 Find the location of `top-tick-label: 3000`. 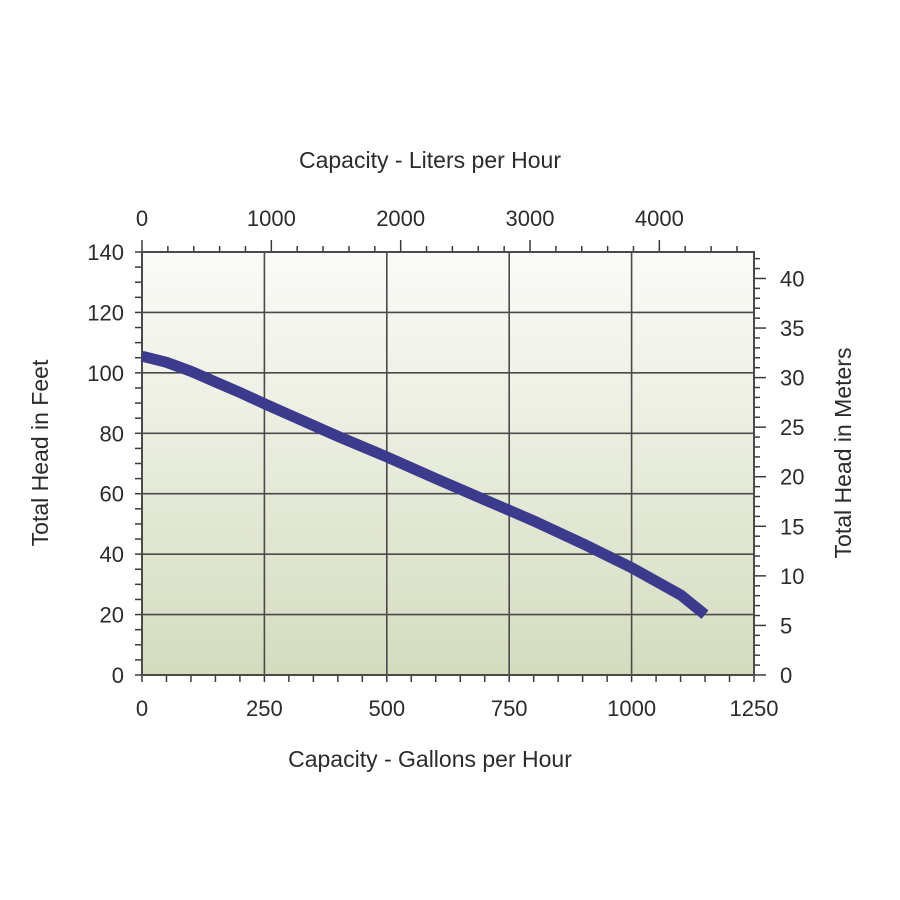

top-tick-label: 3000 is located at coordinates (530, 218).